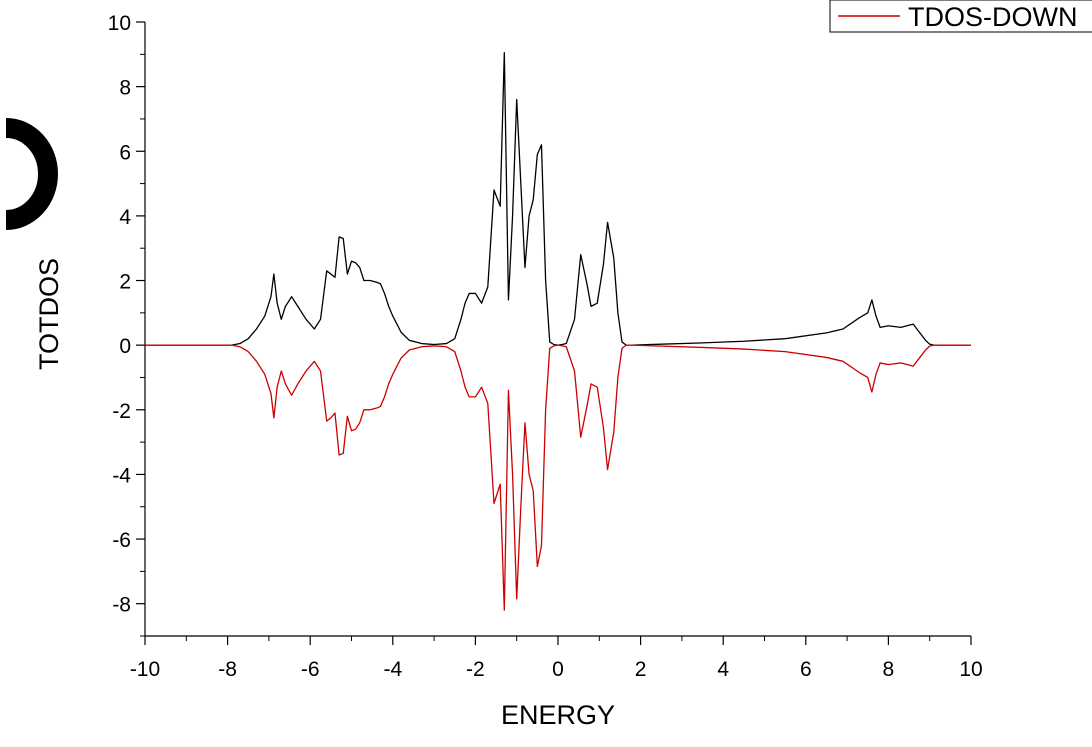 The image size is (1092, 747). Describe the element at coordinates (227, 669) in the screenshot. I see `x-tick-label: -8` at that location.